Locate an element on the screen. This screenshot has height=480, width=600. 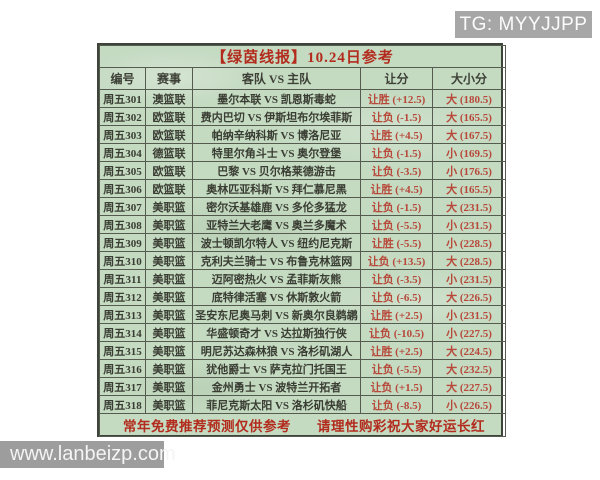
table-row: 周五311 美职篮 迈阿密热火 VS 孟菲斯灰熊 让负 (-3.5) 小 (231.5) is located at coordinates (303, 278).